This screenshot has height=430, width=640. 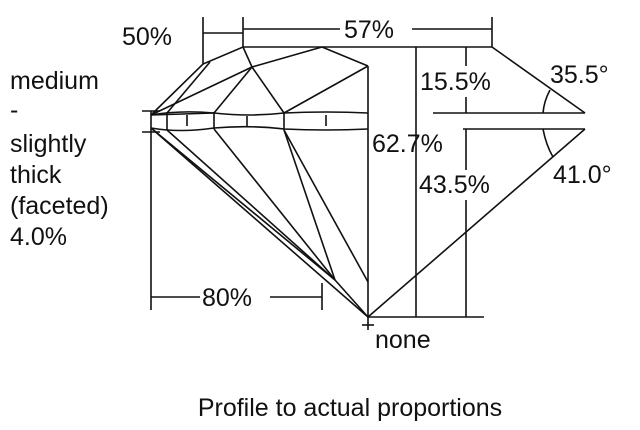 What do you see at coordinates (147, 37) in the screenshot?
I see `lower-half-label: 50%` at bounding box center [147, 37].